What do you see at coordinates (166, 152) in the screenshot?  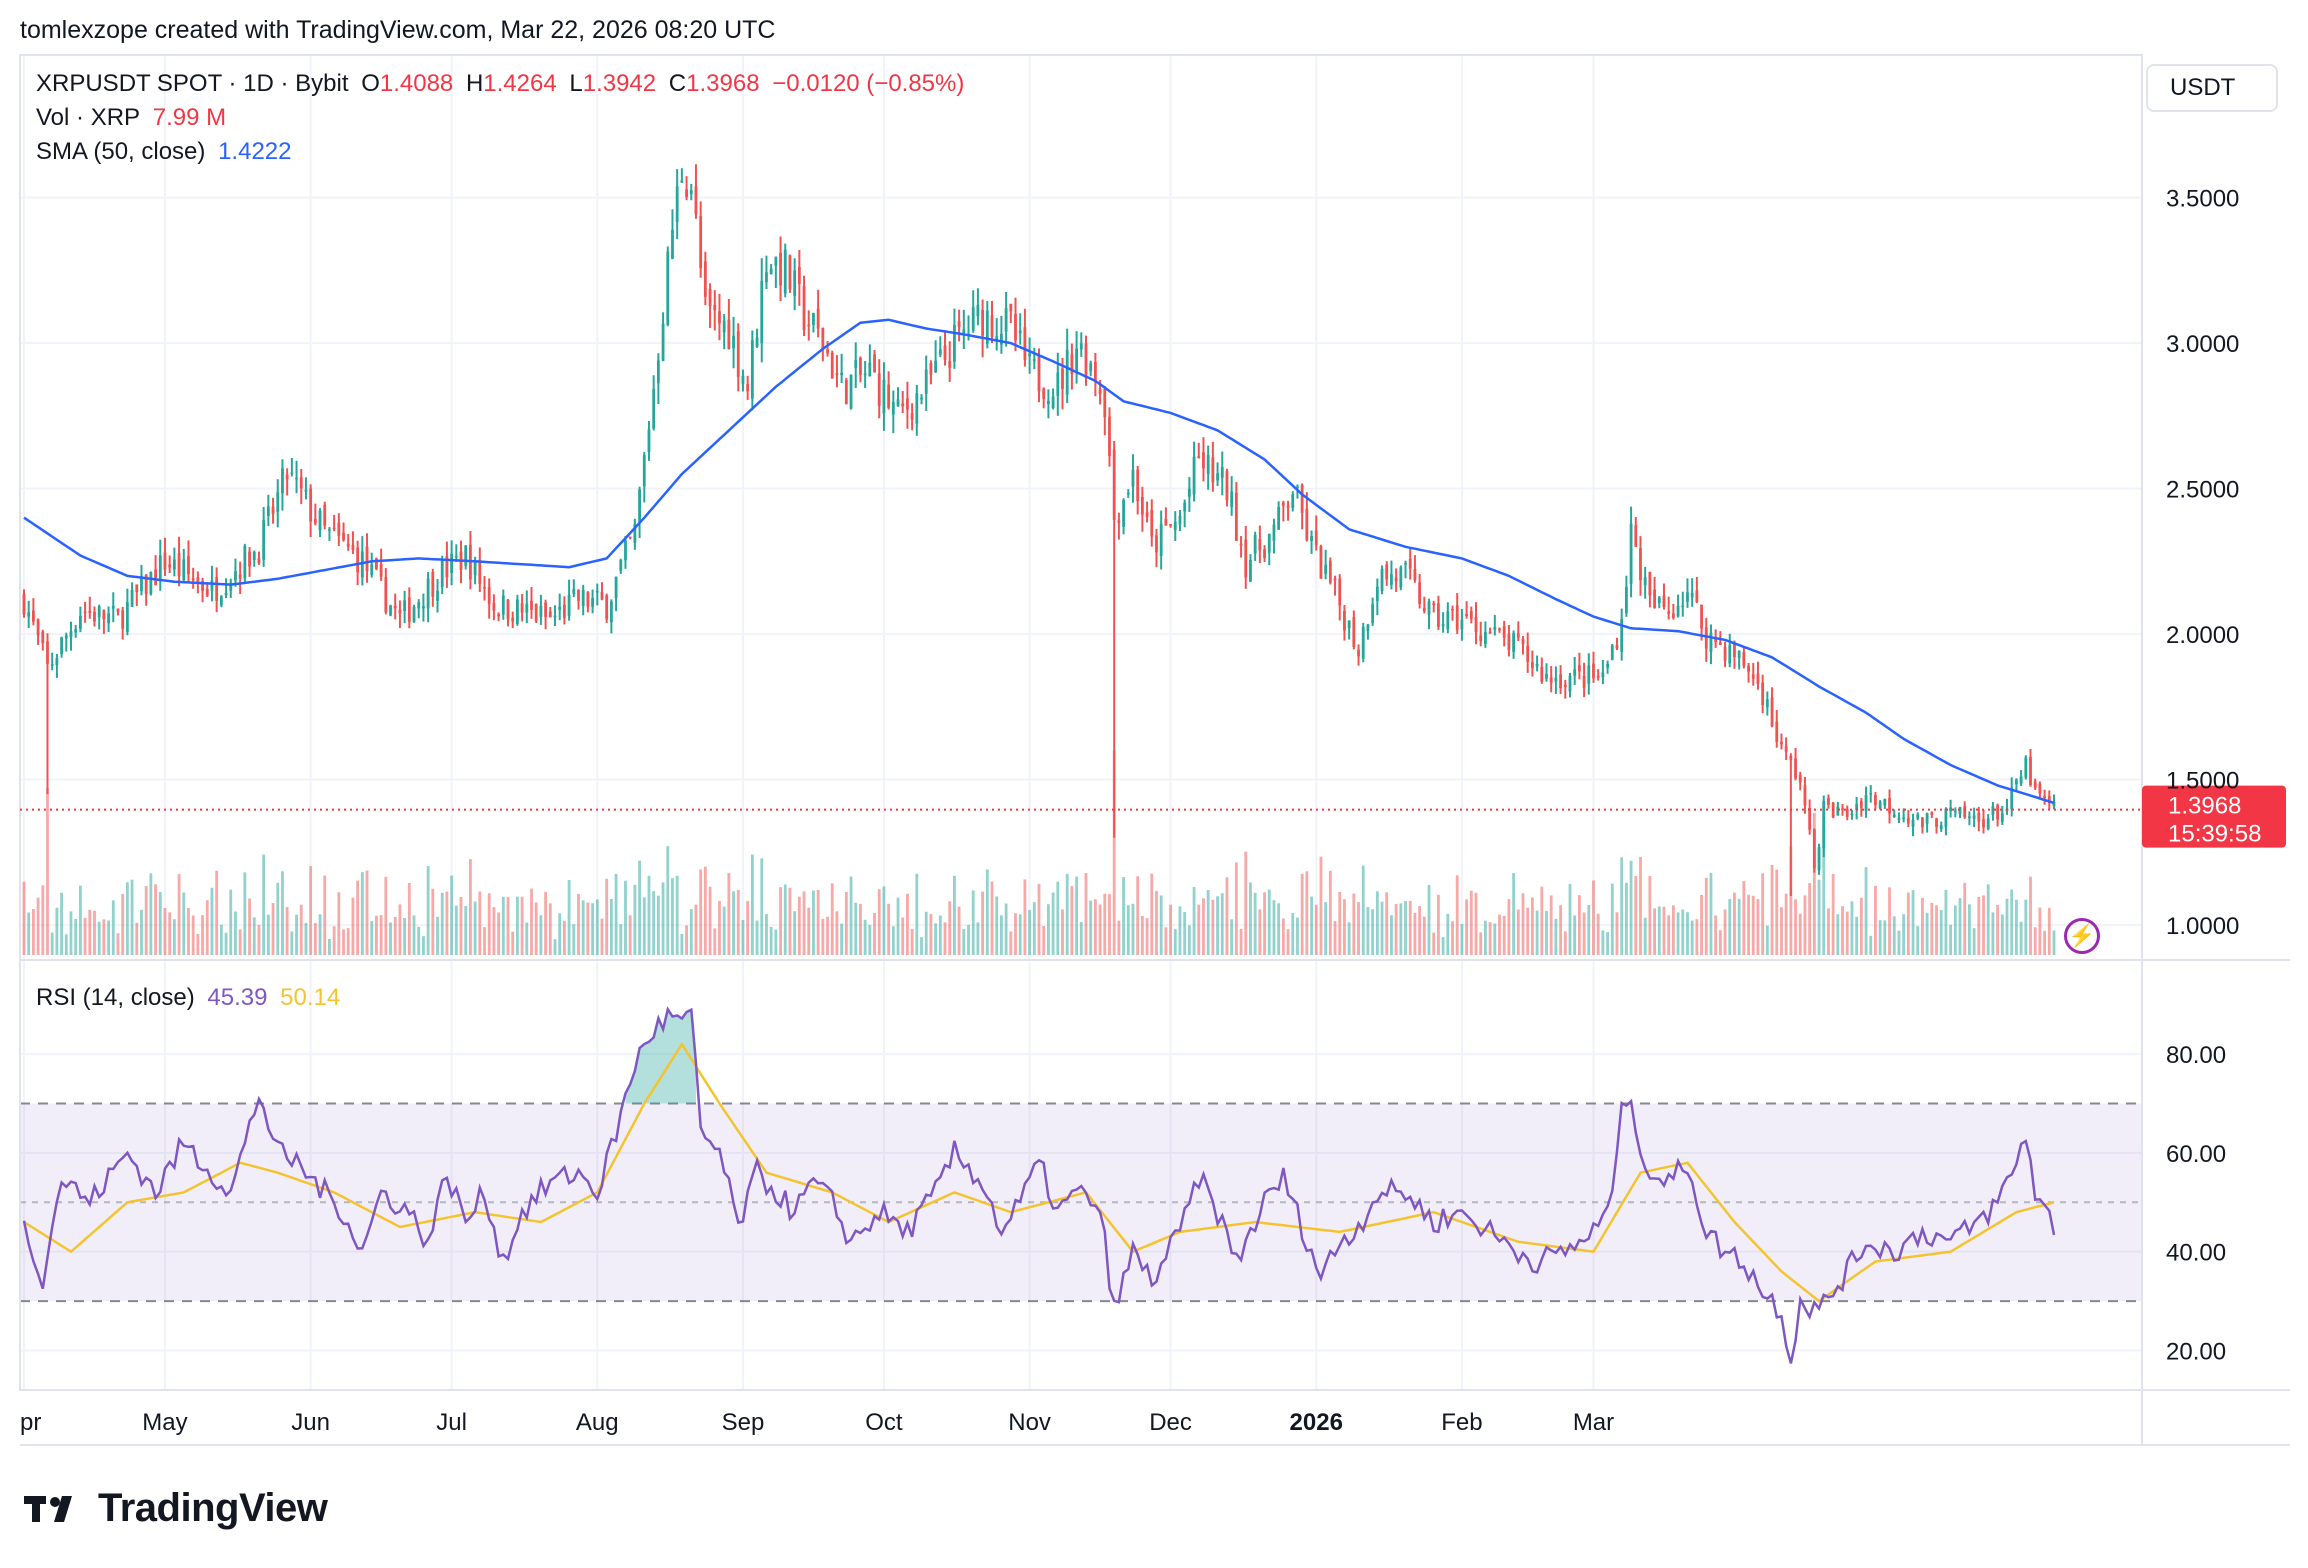 I see `sma-legend: SMA (50, close) 1.4222` at bounding box center [166, 152].